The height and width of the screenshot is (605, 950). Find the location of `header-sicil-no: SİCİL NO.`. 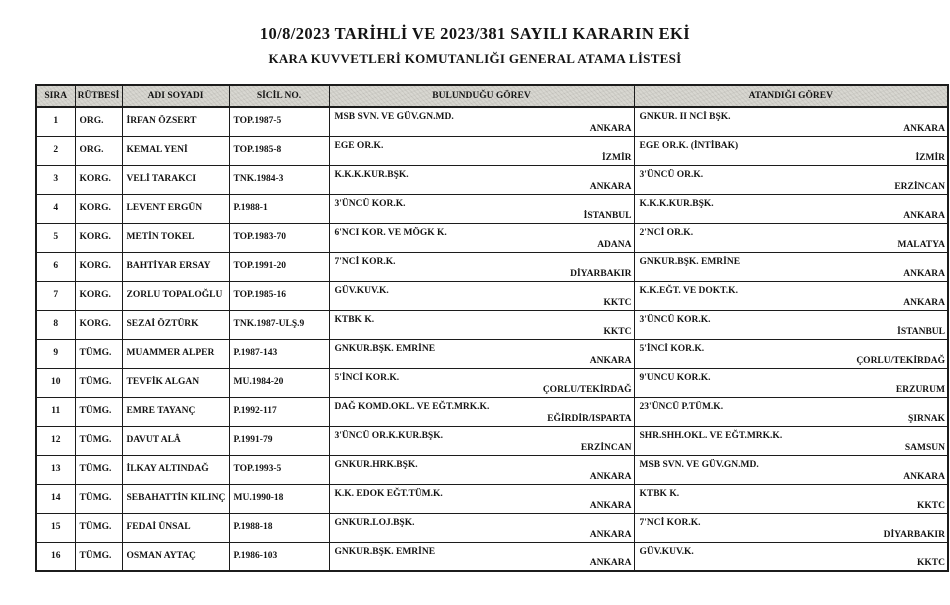

header-sicil-no: SİCİL NO. is located at coordinates (279, 96).